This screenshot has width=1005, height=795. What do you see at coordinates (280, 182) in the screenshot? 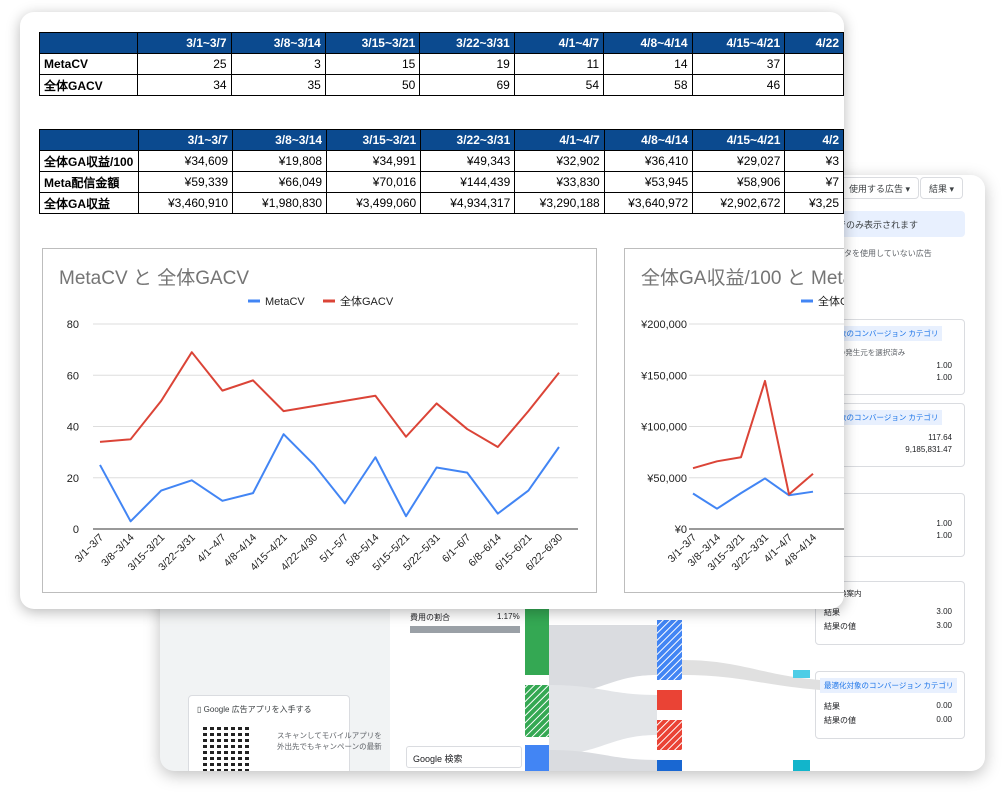
I see `table-cell: ¥66,049` at bounding box center [280, 182].